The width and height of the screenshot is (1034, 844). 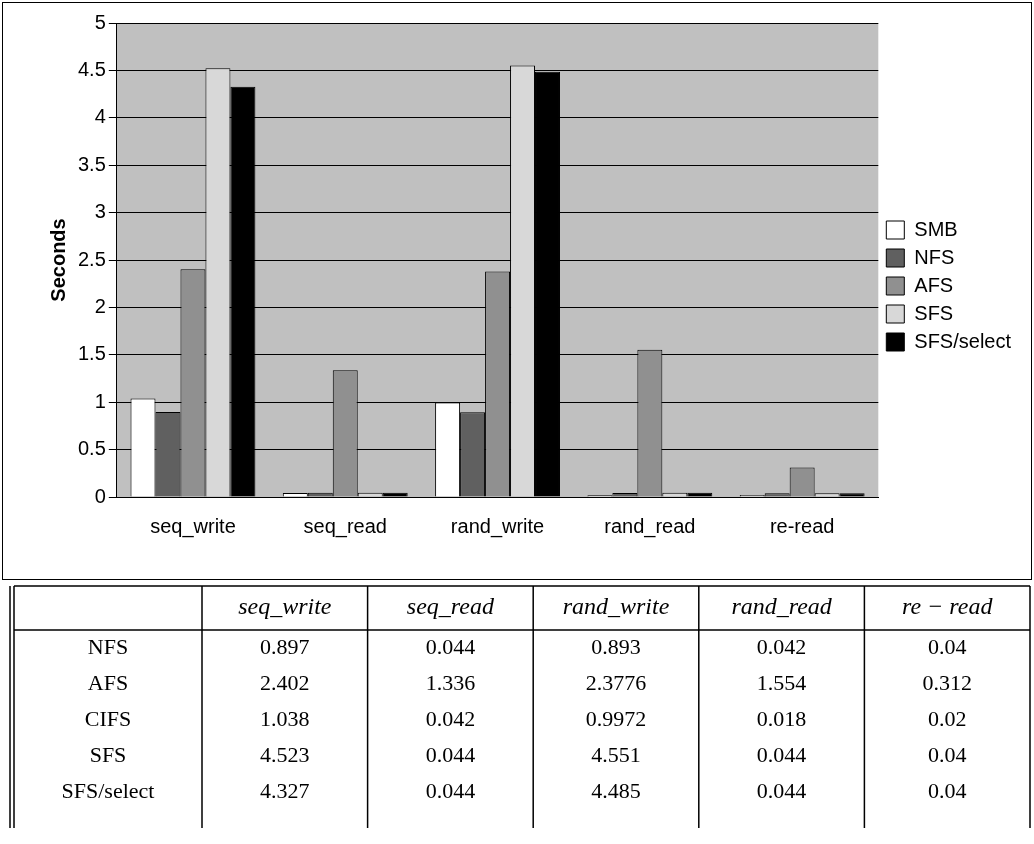 What do you see at coordinates (781, 718) in the screenshot?
I see `data-label: 0.018` at bounding box center [781, 718].